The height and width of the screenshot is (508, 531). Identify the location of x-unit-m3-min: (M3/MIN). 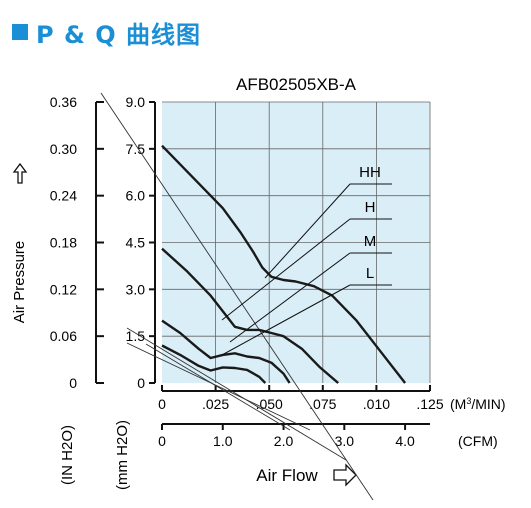
(478, 404).